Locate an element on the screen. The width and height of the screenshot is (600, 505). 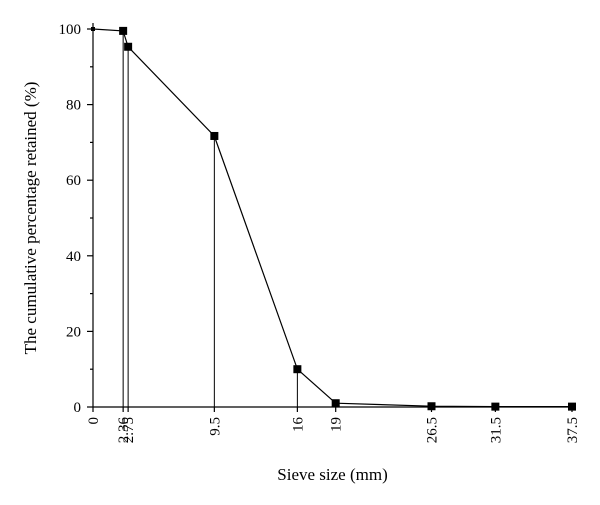
x-tick-label: 31.5 is located at coordinates (496, 430).